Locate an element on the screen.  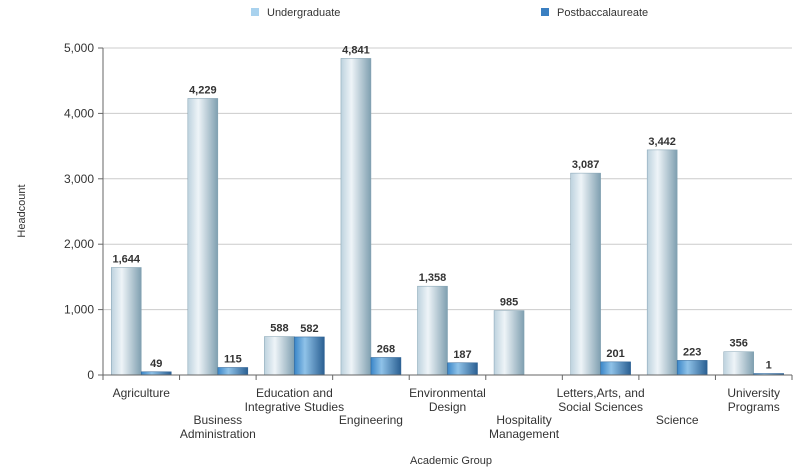
value-label-postbaccalaureate: 268 is located at coordinates (386, 349).